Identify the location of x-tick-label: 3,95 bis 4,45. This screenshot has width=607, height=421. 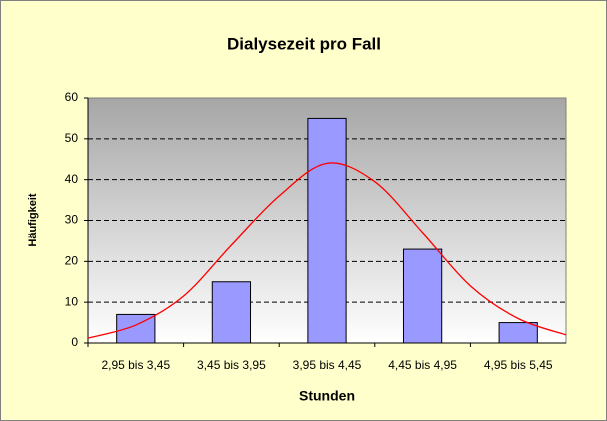
(327, 365).